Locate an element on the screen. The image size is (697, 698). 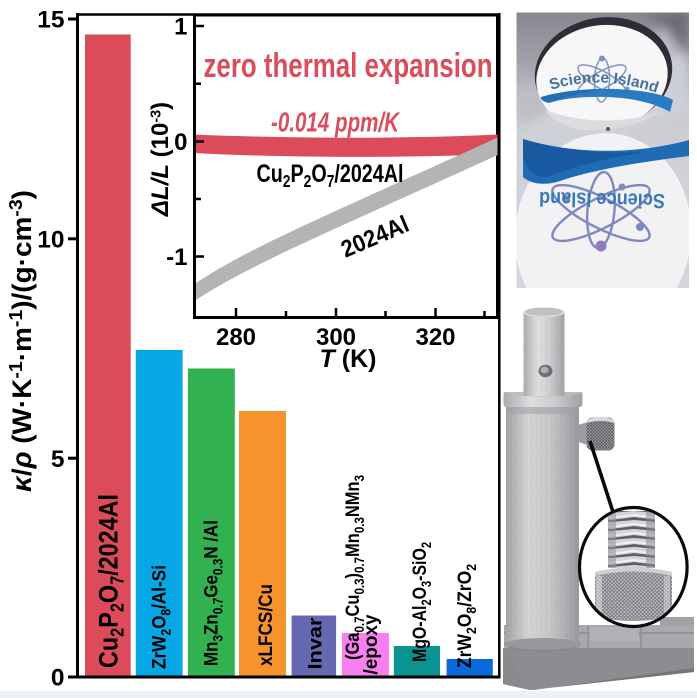
svg-text: ΔL/L (10-3) is located at coordinates (160, 159).